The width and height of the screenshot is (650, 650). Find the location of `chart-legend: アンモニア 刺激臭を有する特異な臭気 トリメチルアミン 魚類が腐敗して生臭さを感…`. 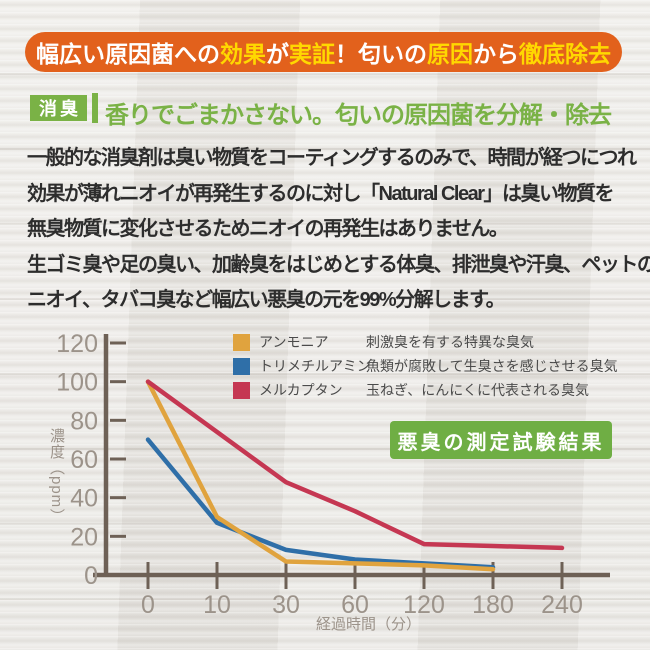

chart-legend: アンモニア 刺激臭を有する特異な臭気 トリメチルアミン 魚類が腐敗して生臭さを感… is located at coordinates (425, 369).